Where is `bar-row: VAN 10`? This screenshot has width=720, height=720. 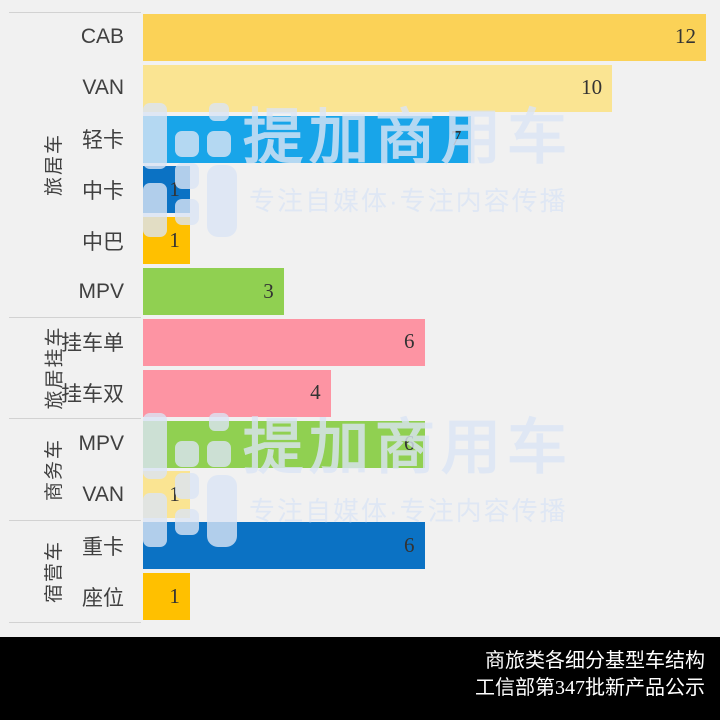
bar-row: VAN 10 is located at coordinates (360, 88).